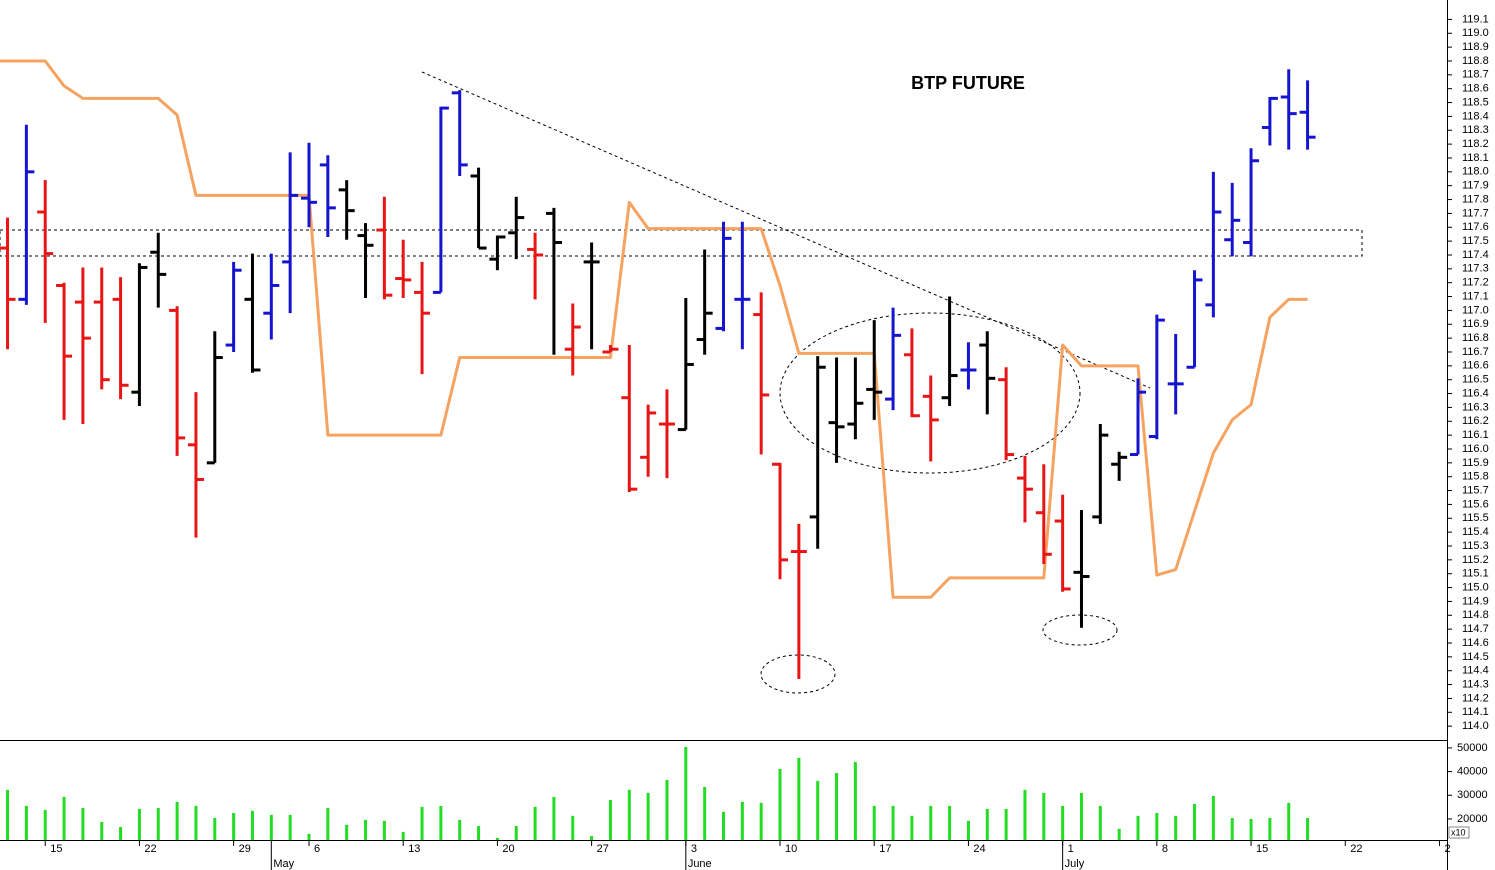 The width and height of the screenshot is (1495, 870). I want to click on y-tick-label: 114.1, so click(1475, 712).